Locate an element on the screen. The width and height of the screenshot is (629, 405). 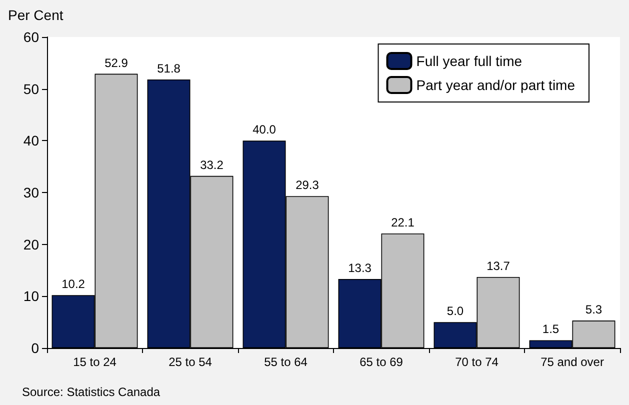
data-label: 52.9 is located at coordinates (116, 63).